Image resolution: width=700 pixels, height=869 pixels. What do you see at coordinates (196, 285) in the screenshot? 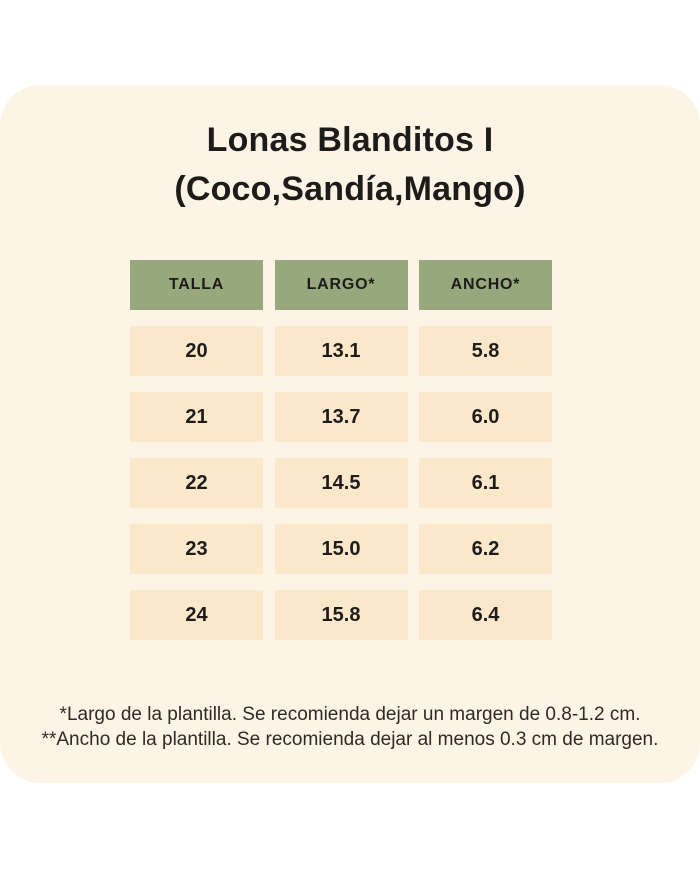
I see `column-header-talla: TALLA` at bounding box center [196, 285].